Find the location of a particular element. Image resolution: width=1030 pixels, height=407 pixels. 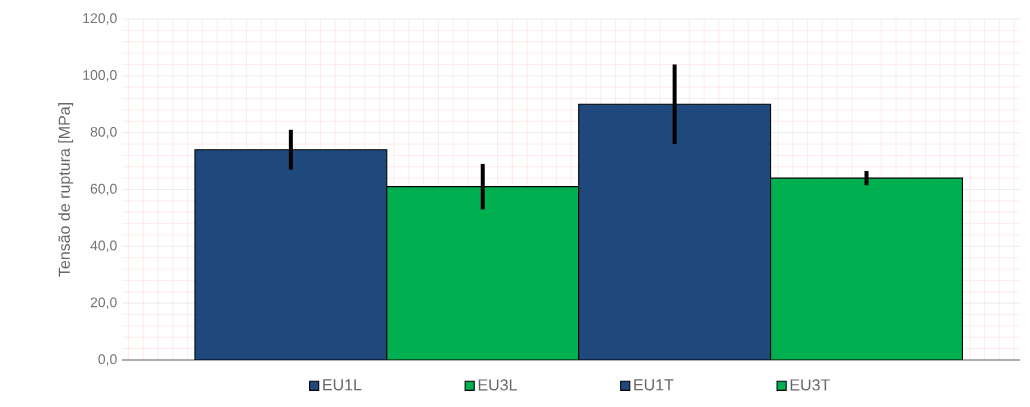

legend-label: EU3T is located at coordinates (810, 385).